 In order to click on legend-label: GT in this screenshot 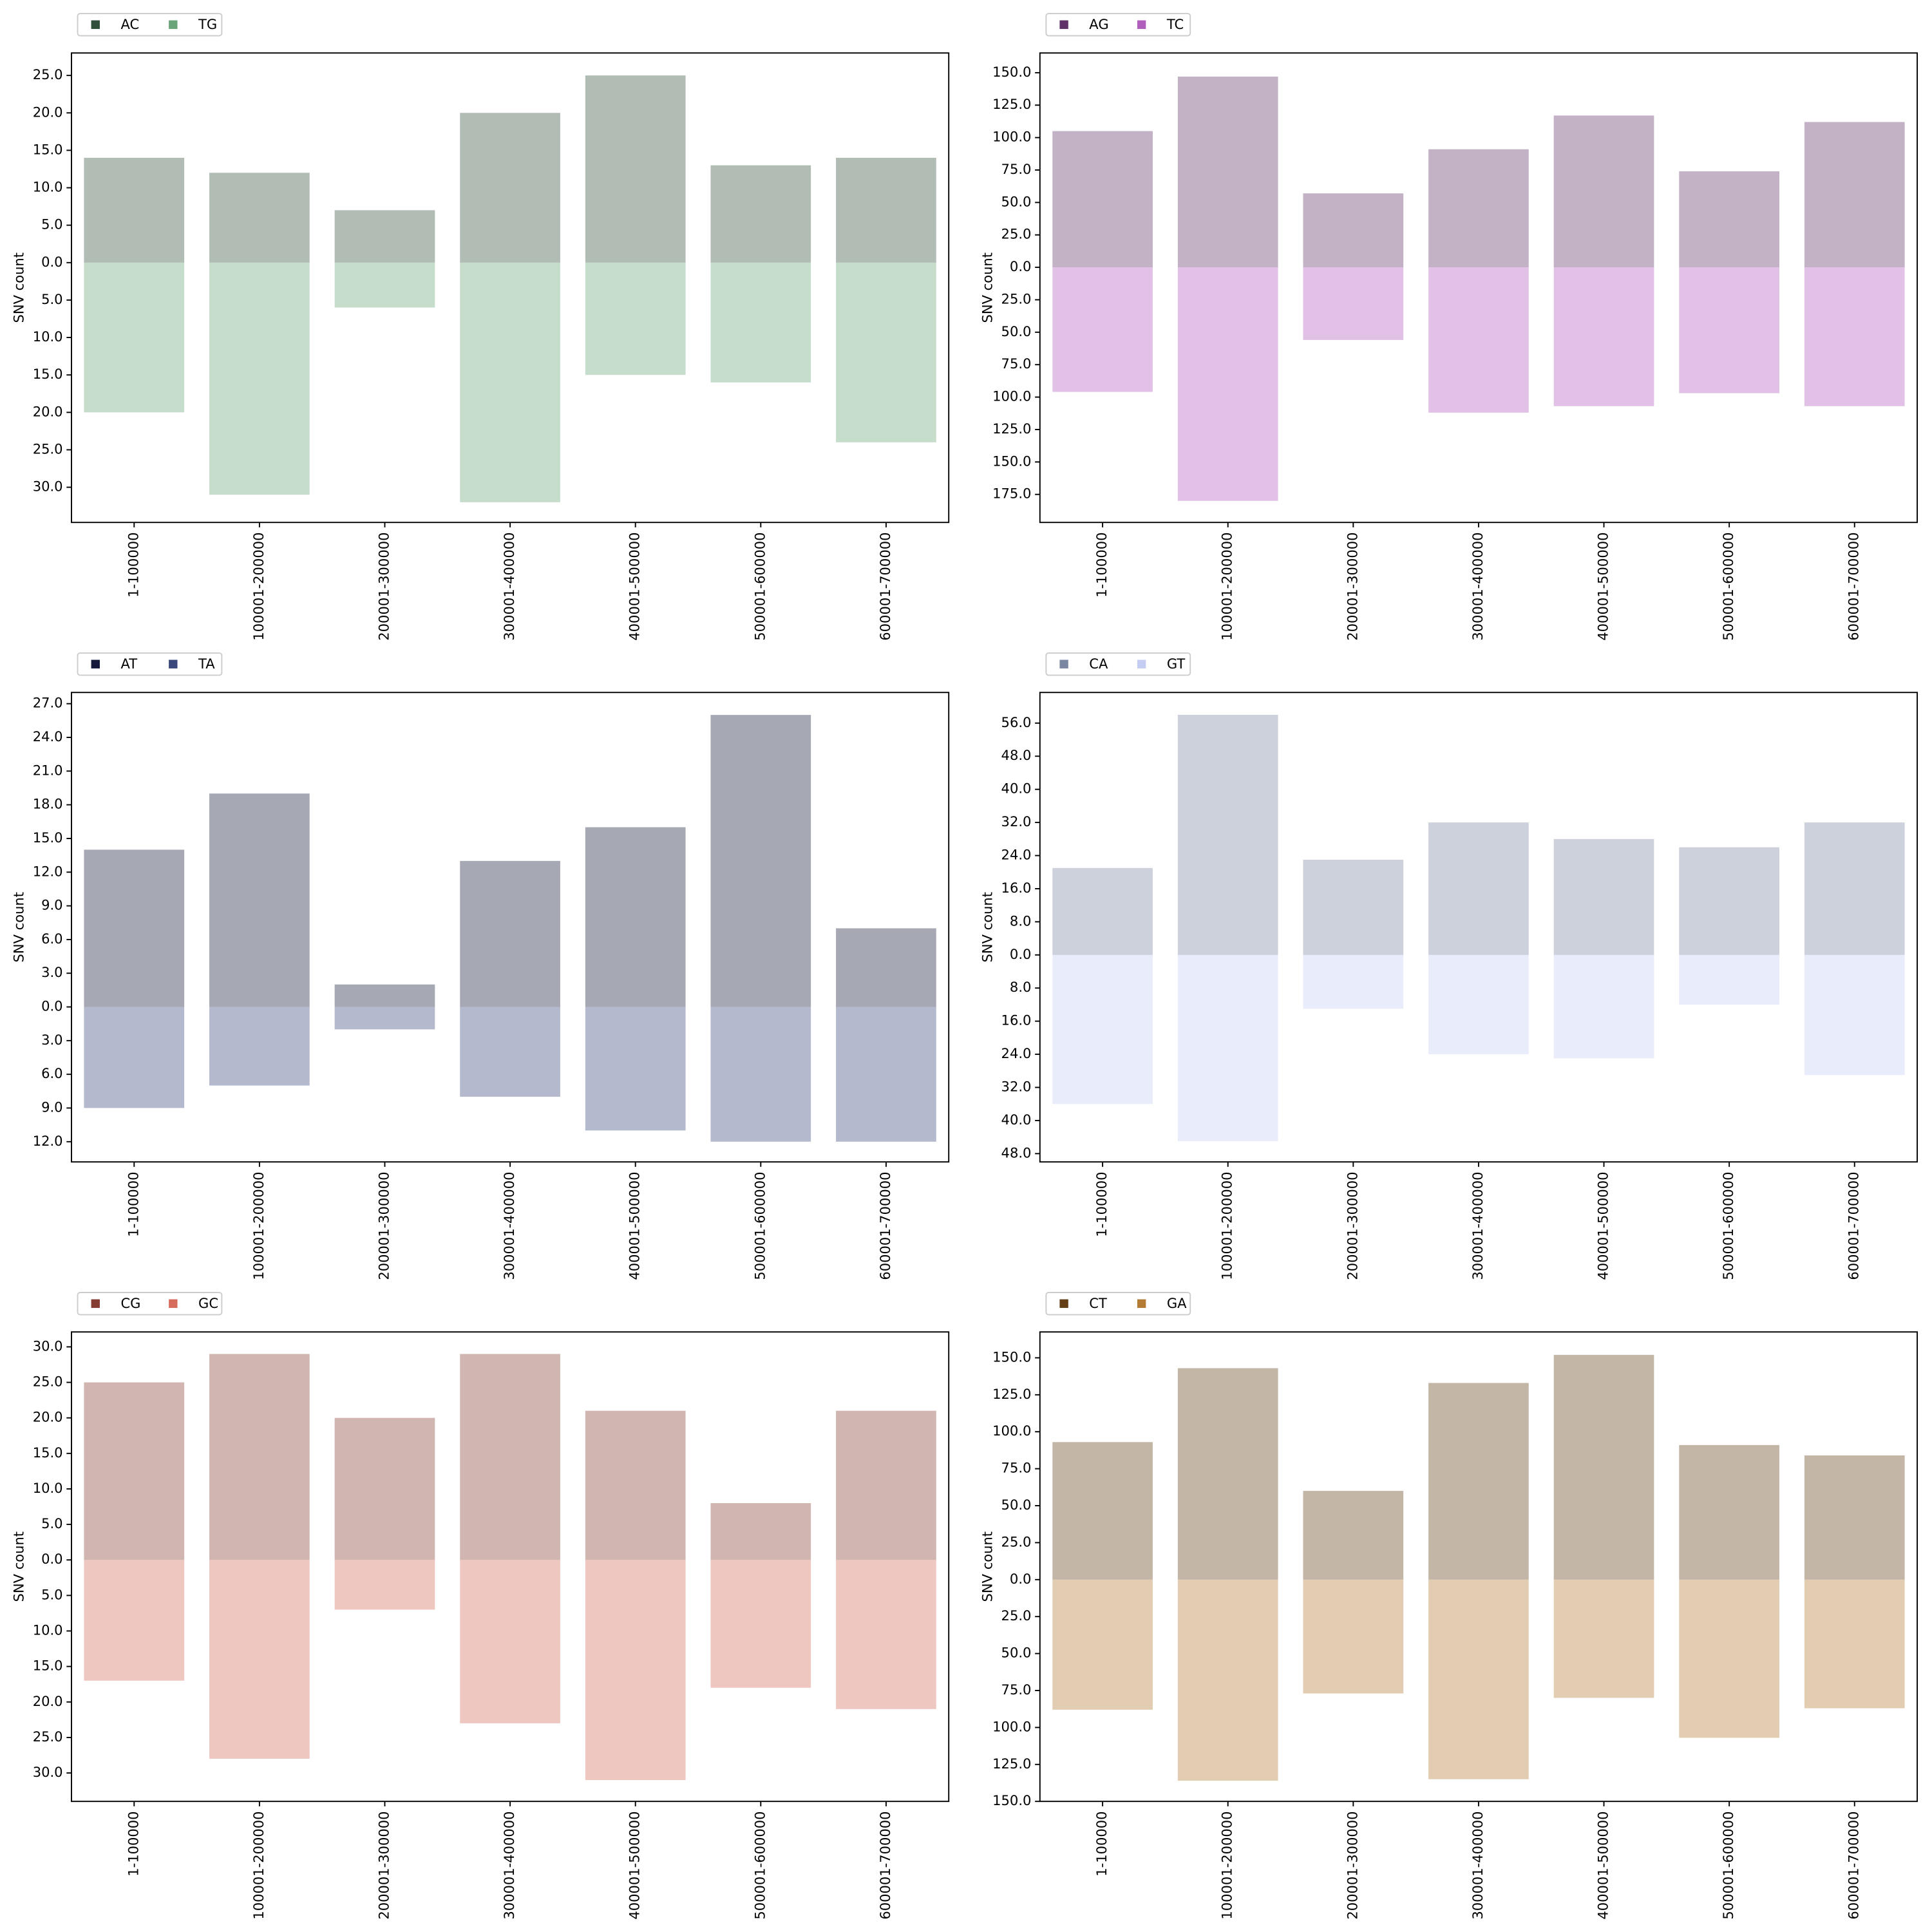, I will do `click(1176, 664)`.